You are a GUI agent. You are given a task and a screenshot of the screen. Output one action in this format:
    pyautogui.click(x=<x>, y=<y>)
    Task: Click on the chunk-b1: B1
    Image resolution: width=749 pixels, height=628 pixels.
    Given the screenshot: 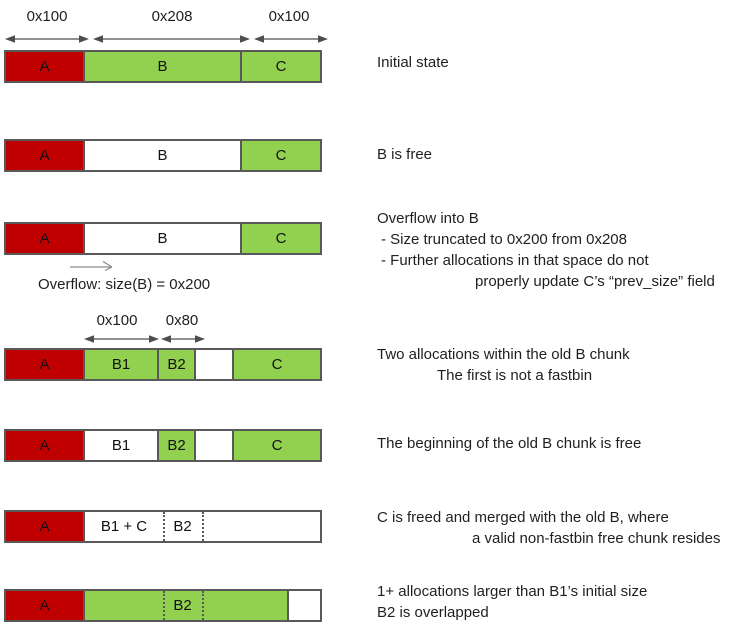 What is the action you would take?
    pyautogui.click(x=122, y=364)
    